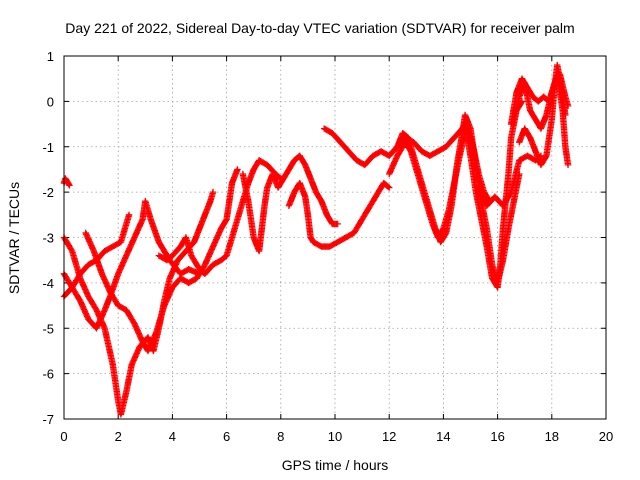 The image size is (640, 480). I want to click on x-tick-label: 0, so click(63, 436).